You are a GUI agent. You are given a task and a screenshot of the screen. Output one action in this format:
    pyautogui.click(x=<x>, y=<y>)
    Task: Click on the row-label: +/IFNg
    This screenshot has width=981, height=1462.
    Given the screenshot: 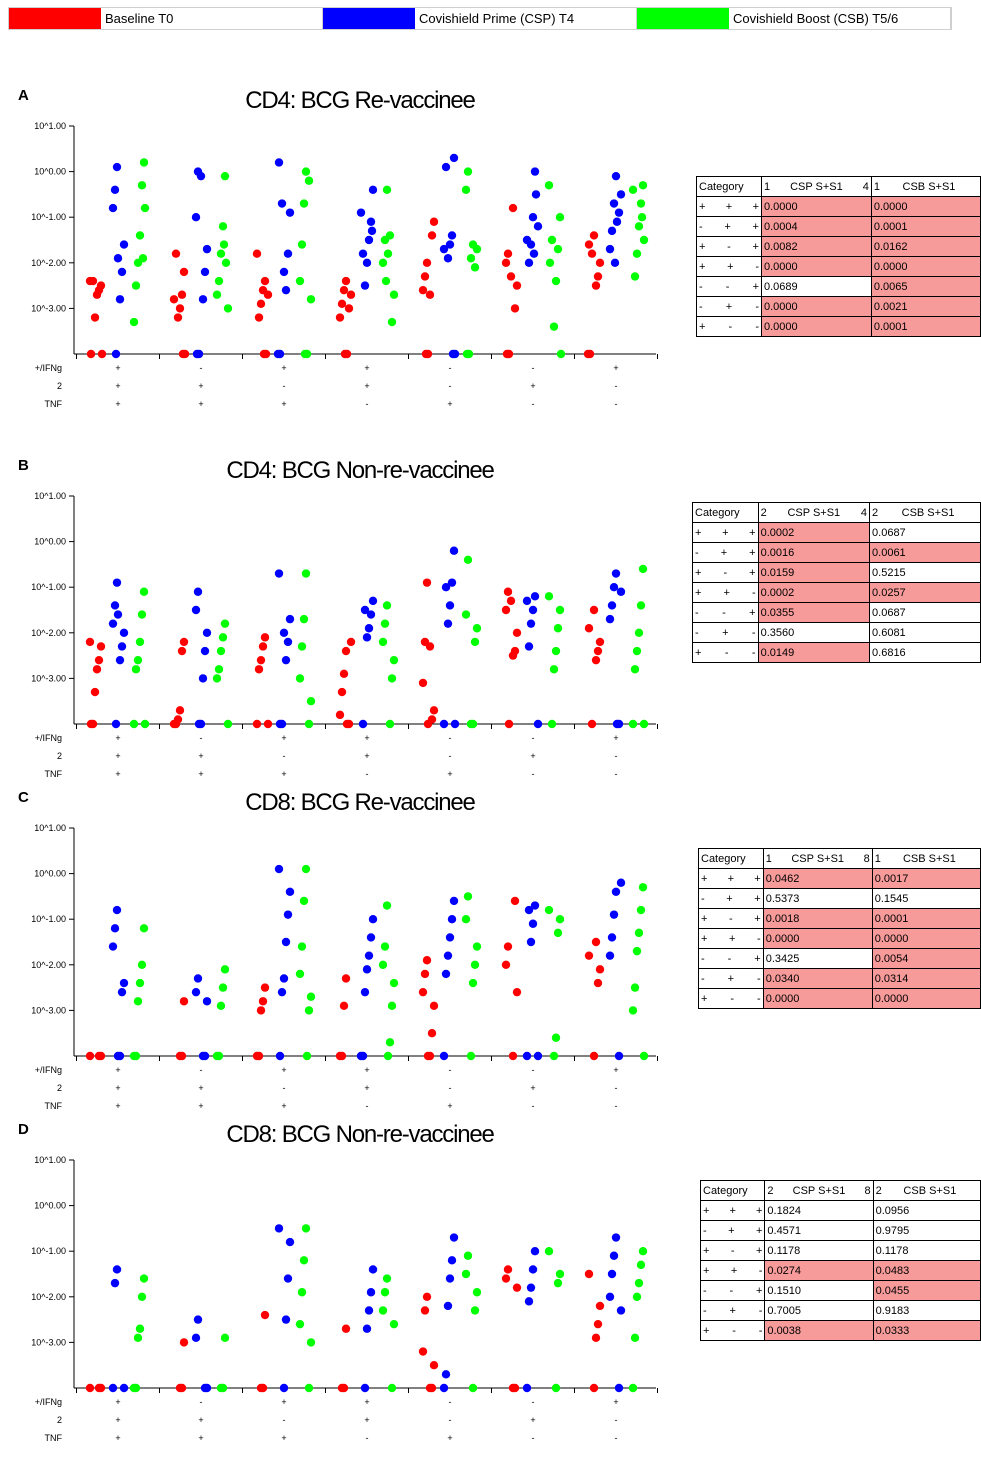 What is the action you would take?
    pyautogui.click(x=48, y=368)
    